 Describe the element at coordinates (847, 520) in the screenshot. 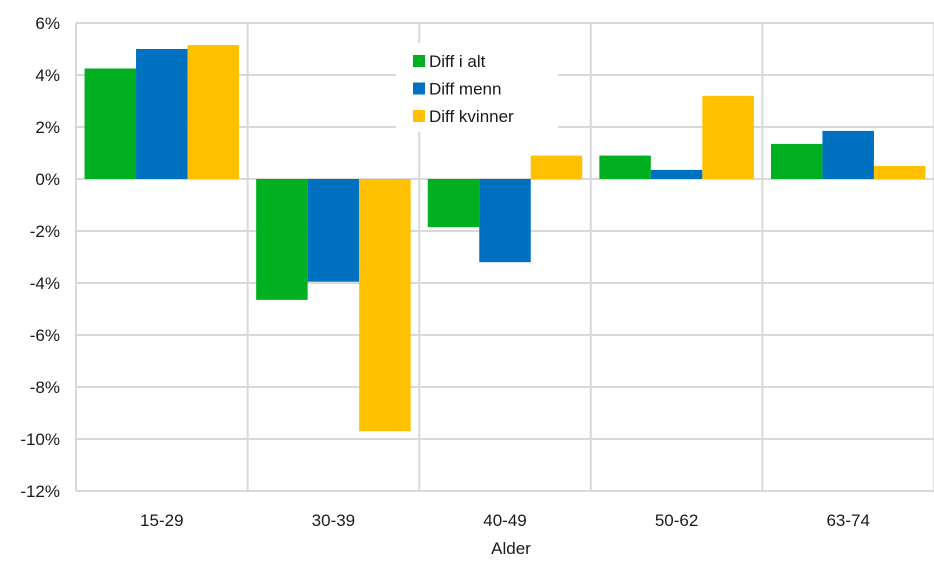

I see `x-tick-label: 63-74` at that location.